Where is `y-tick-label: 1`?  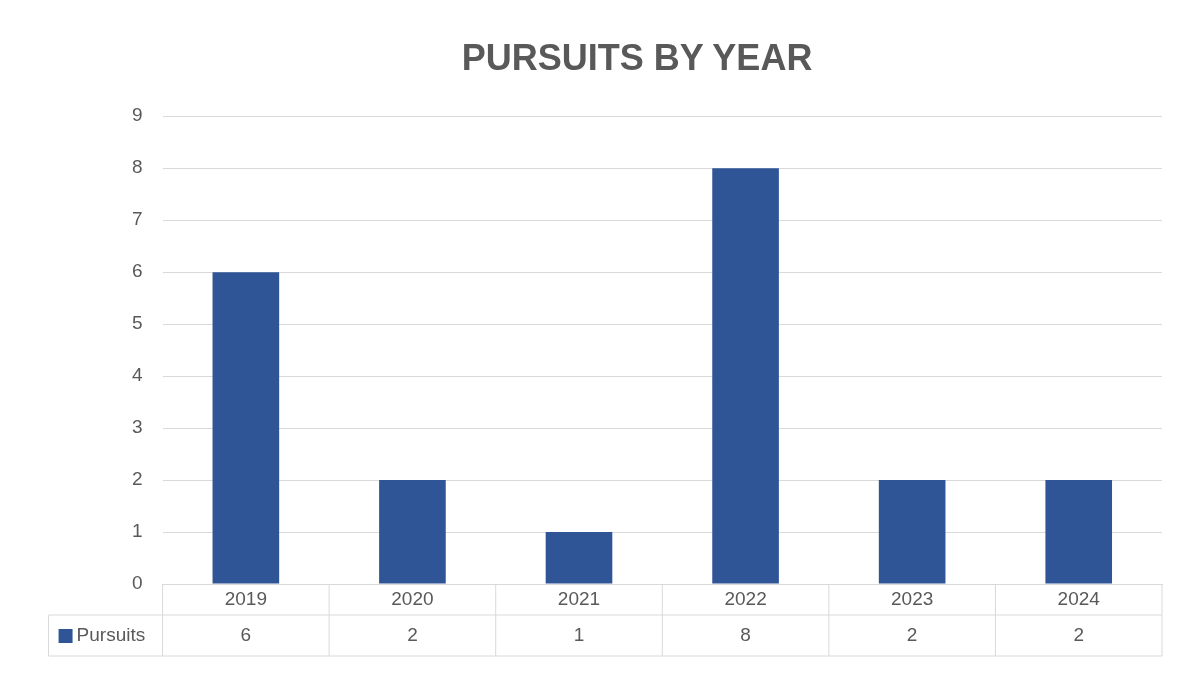
y-tick-label: 1 is located at coordinates (137, 531).